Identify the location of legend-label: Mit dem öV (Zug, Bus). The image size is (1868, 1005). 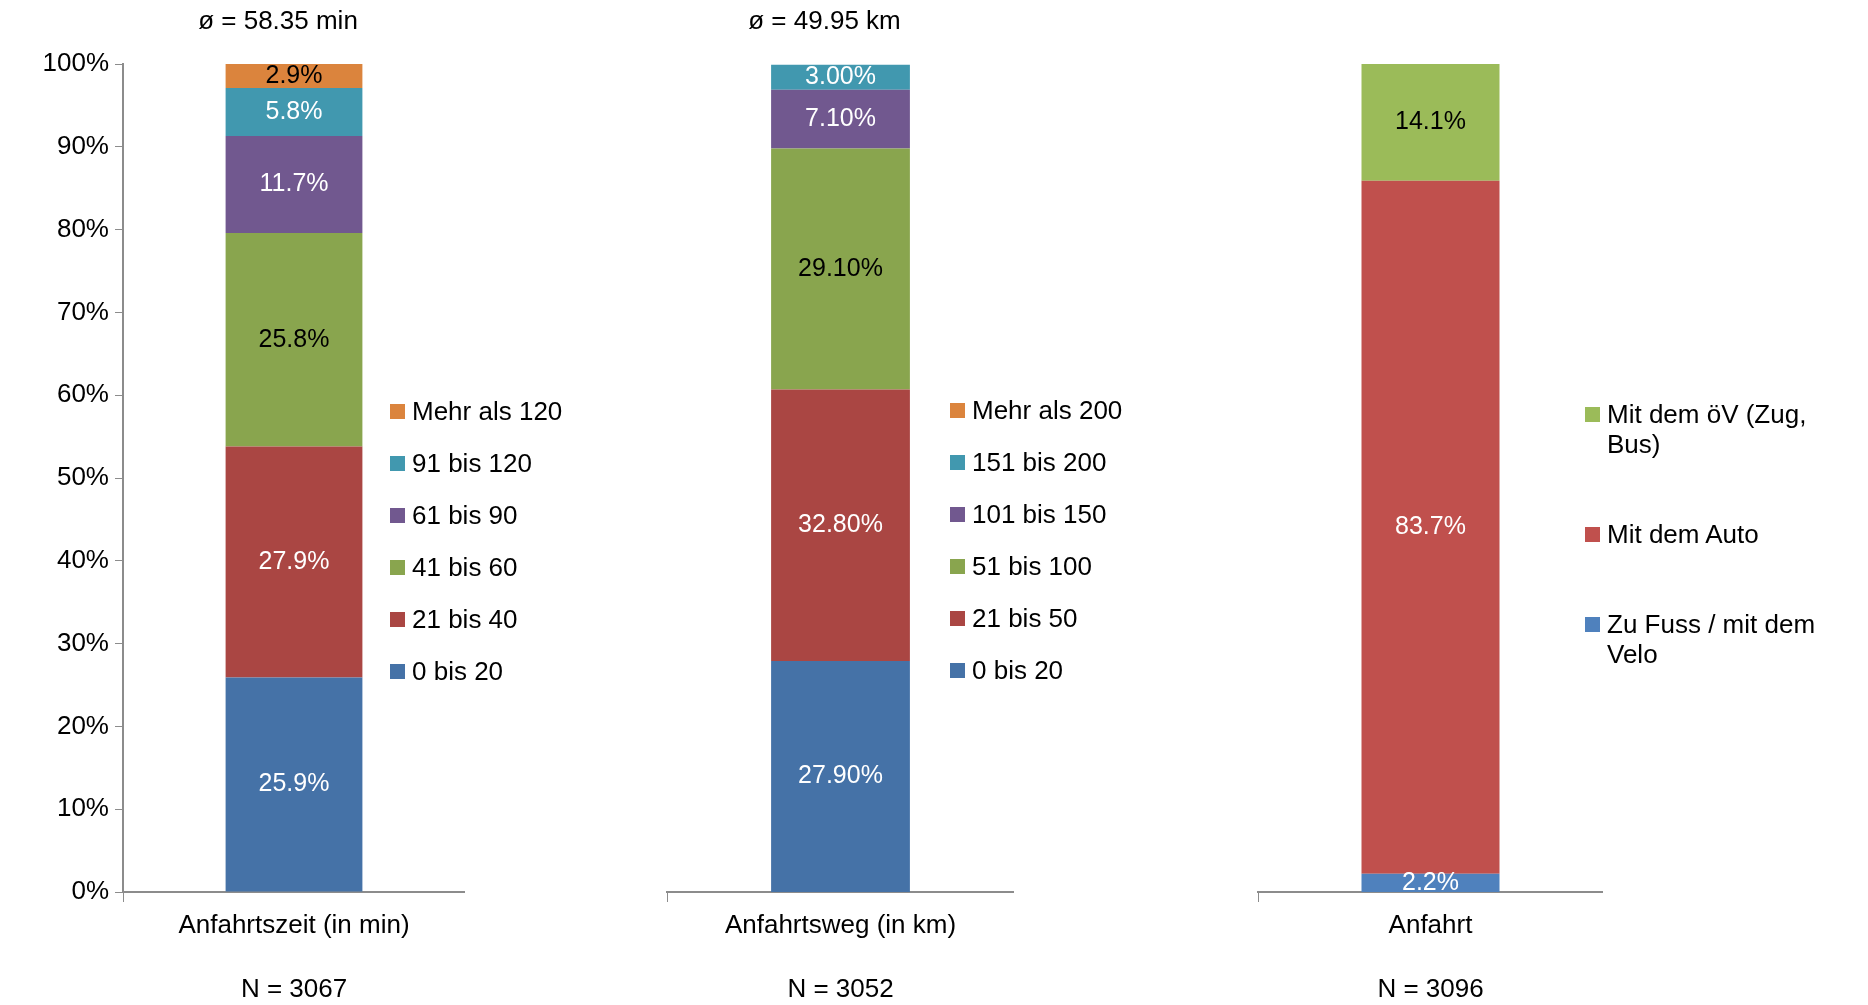
(1707, 428).